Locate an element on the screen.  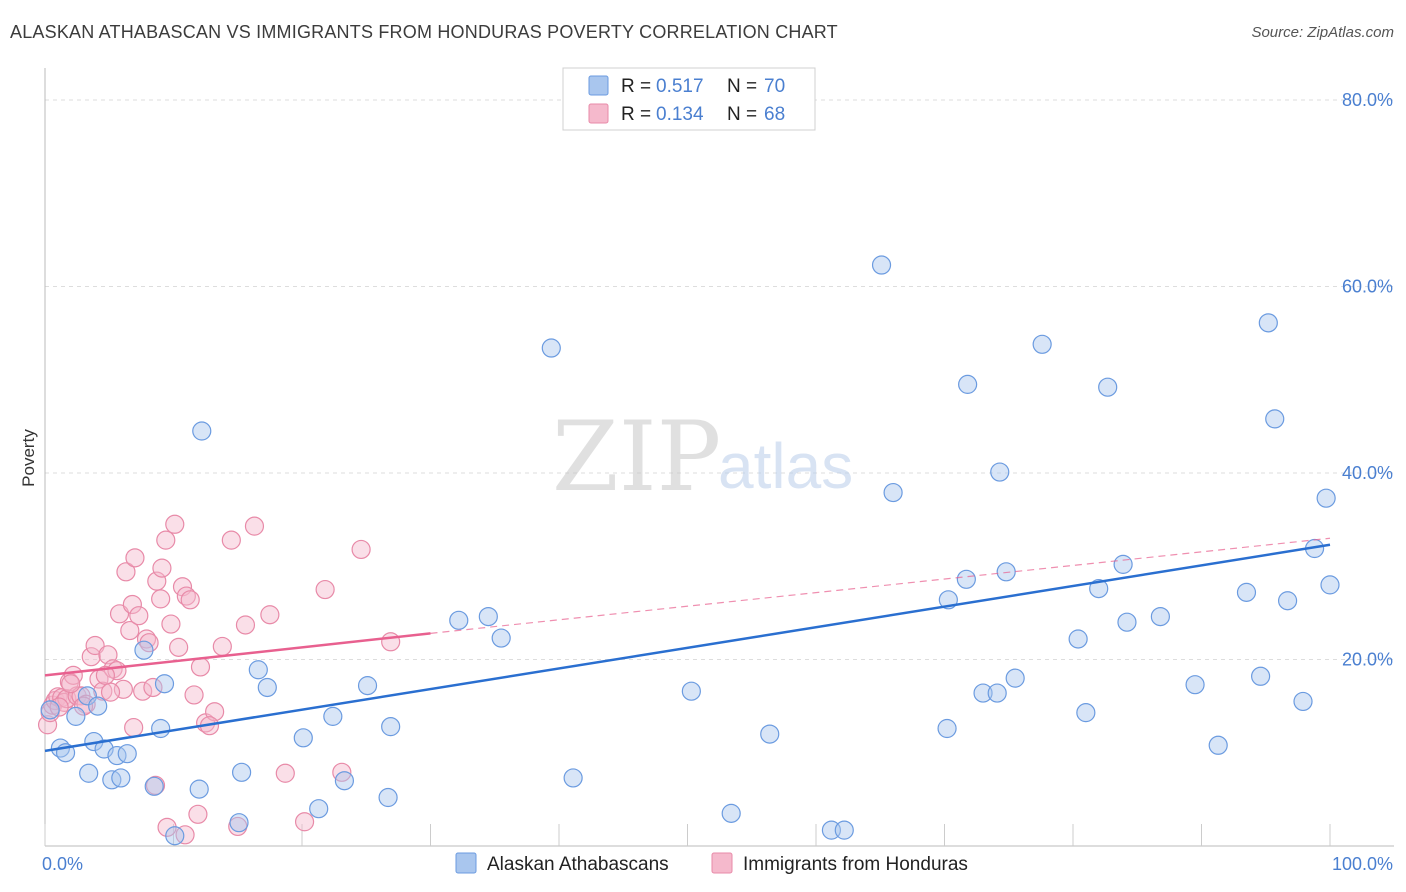
series-legend-label-pink: Immigrants from Honduras is located at coordinates (855, 864).